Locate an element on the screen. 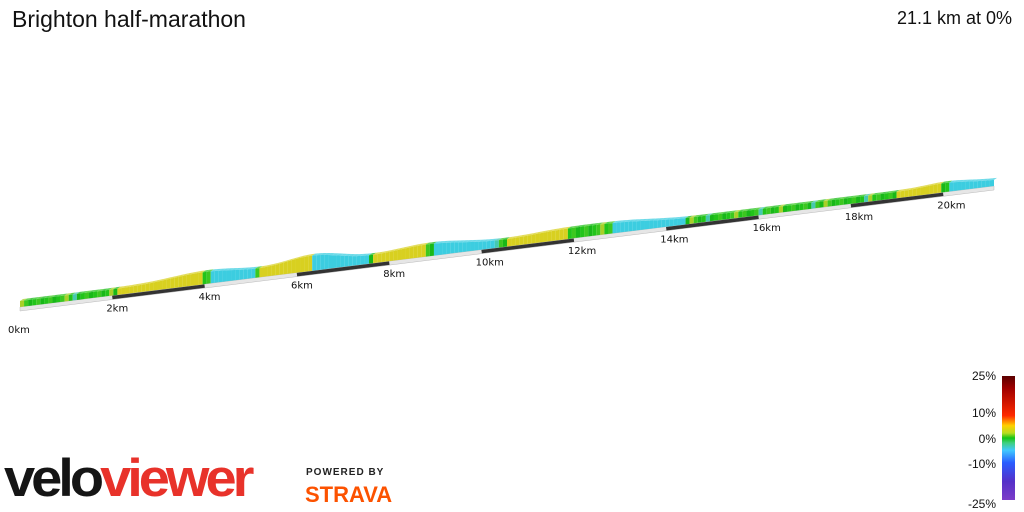 The height and width of the screenshot is (512, 1024). legend-label-minus25: -25% is located at coordinates (981, 504).